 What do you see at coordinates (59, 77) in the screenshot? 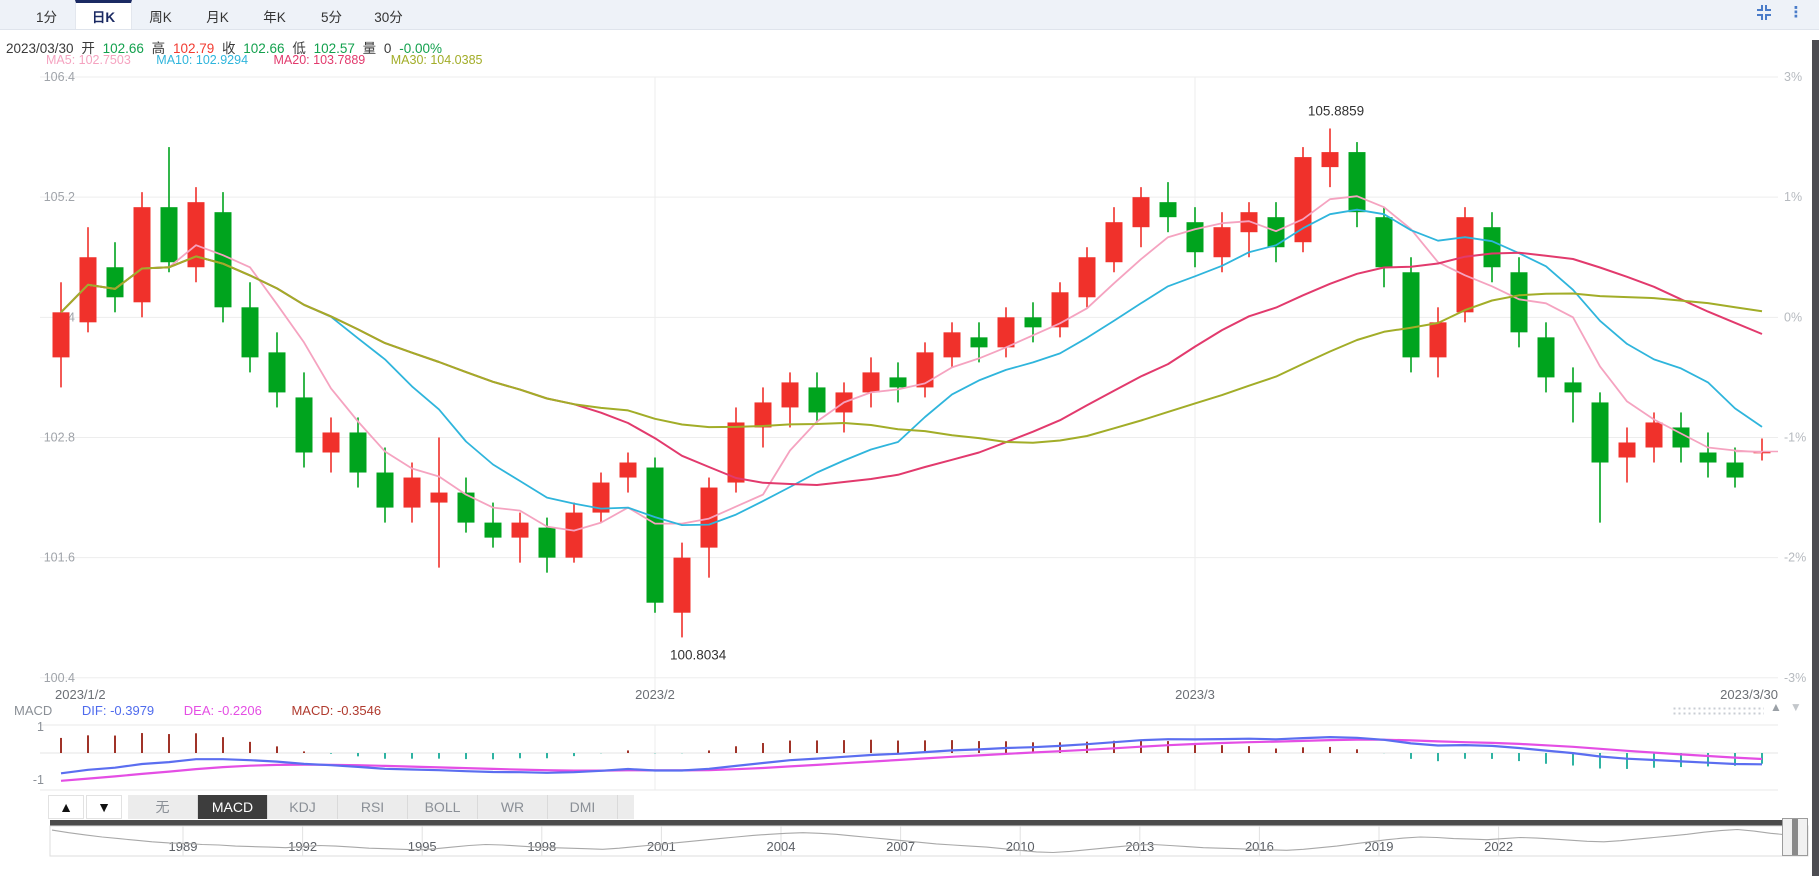
I see `y-axis-label-left: 106.4` at bounding box center [59, 77].